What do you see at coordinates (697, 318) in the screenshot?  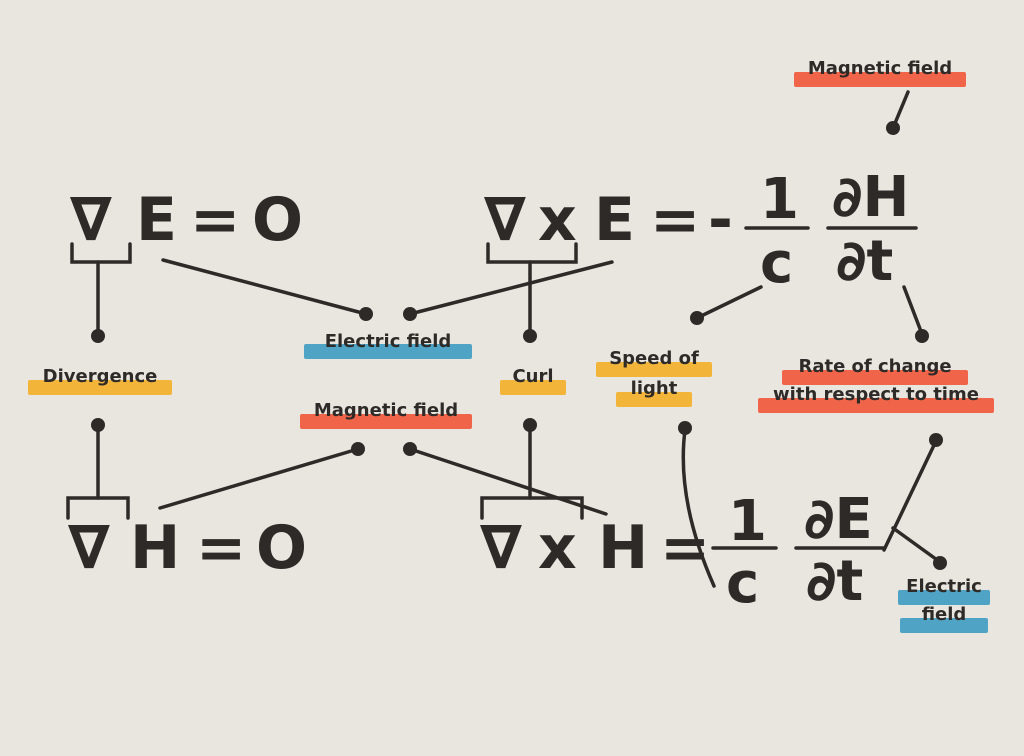 I see `speed-of-light-dot-top` at bounding box center [697, 318].